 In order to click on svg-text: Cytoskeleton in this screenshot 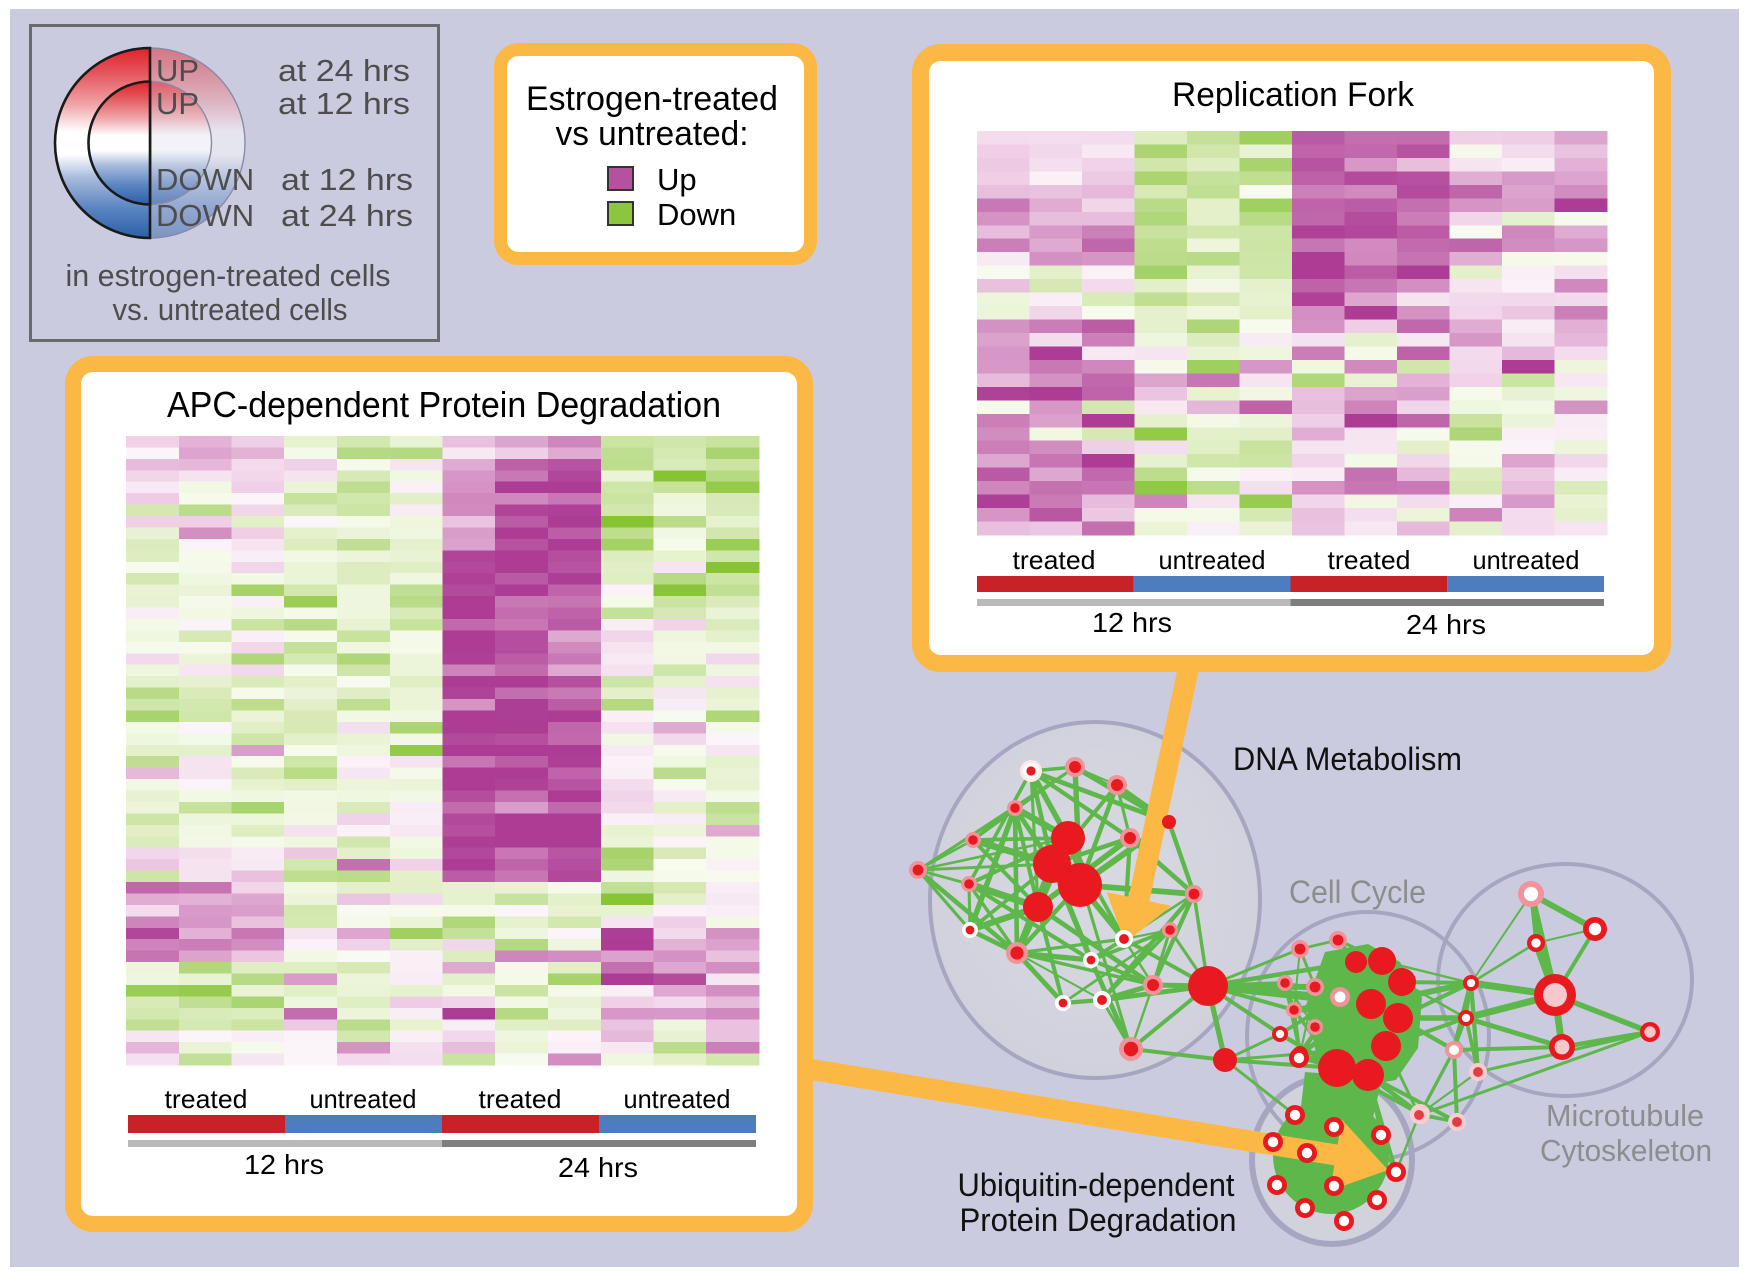, I will do `click(1626, 1150)`.